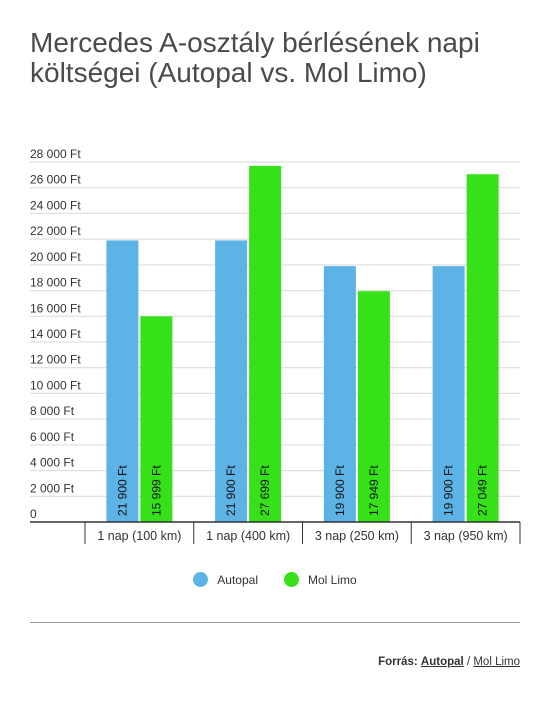 Image resolution: width=550 pixels, height=704 pixels. Describe the element at coordinates (52, 411) in the screenshot. I see `y-tick-label: 8 000 Ft` at that location.